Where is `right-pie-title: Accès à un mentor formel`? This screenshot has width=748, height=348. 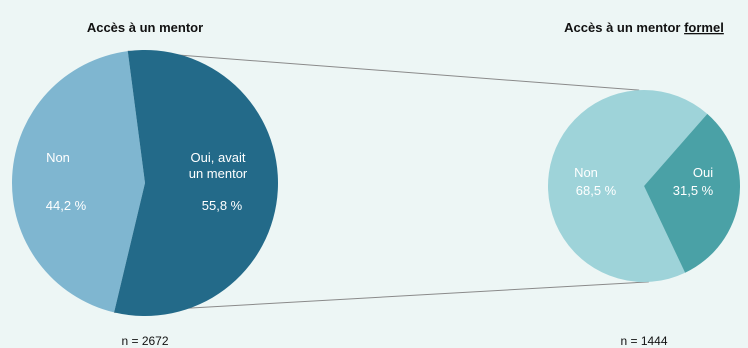
right-pie-title: Accès à un mentor formel is located at coordinates (644, 27).